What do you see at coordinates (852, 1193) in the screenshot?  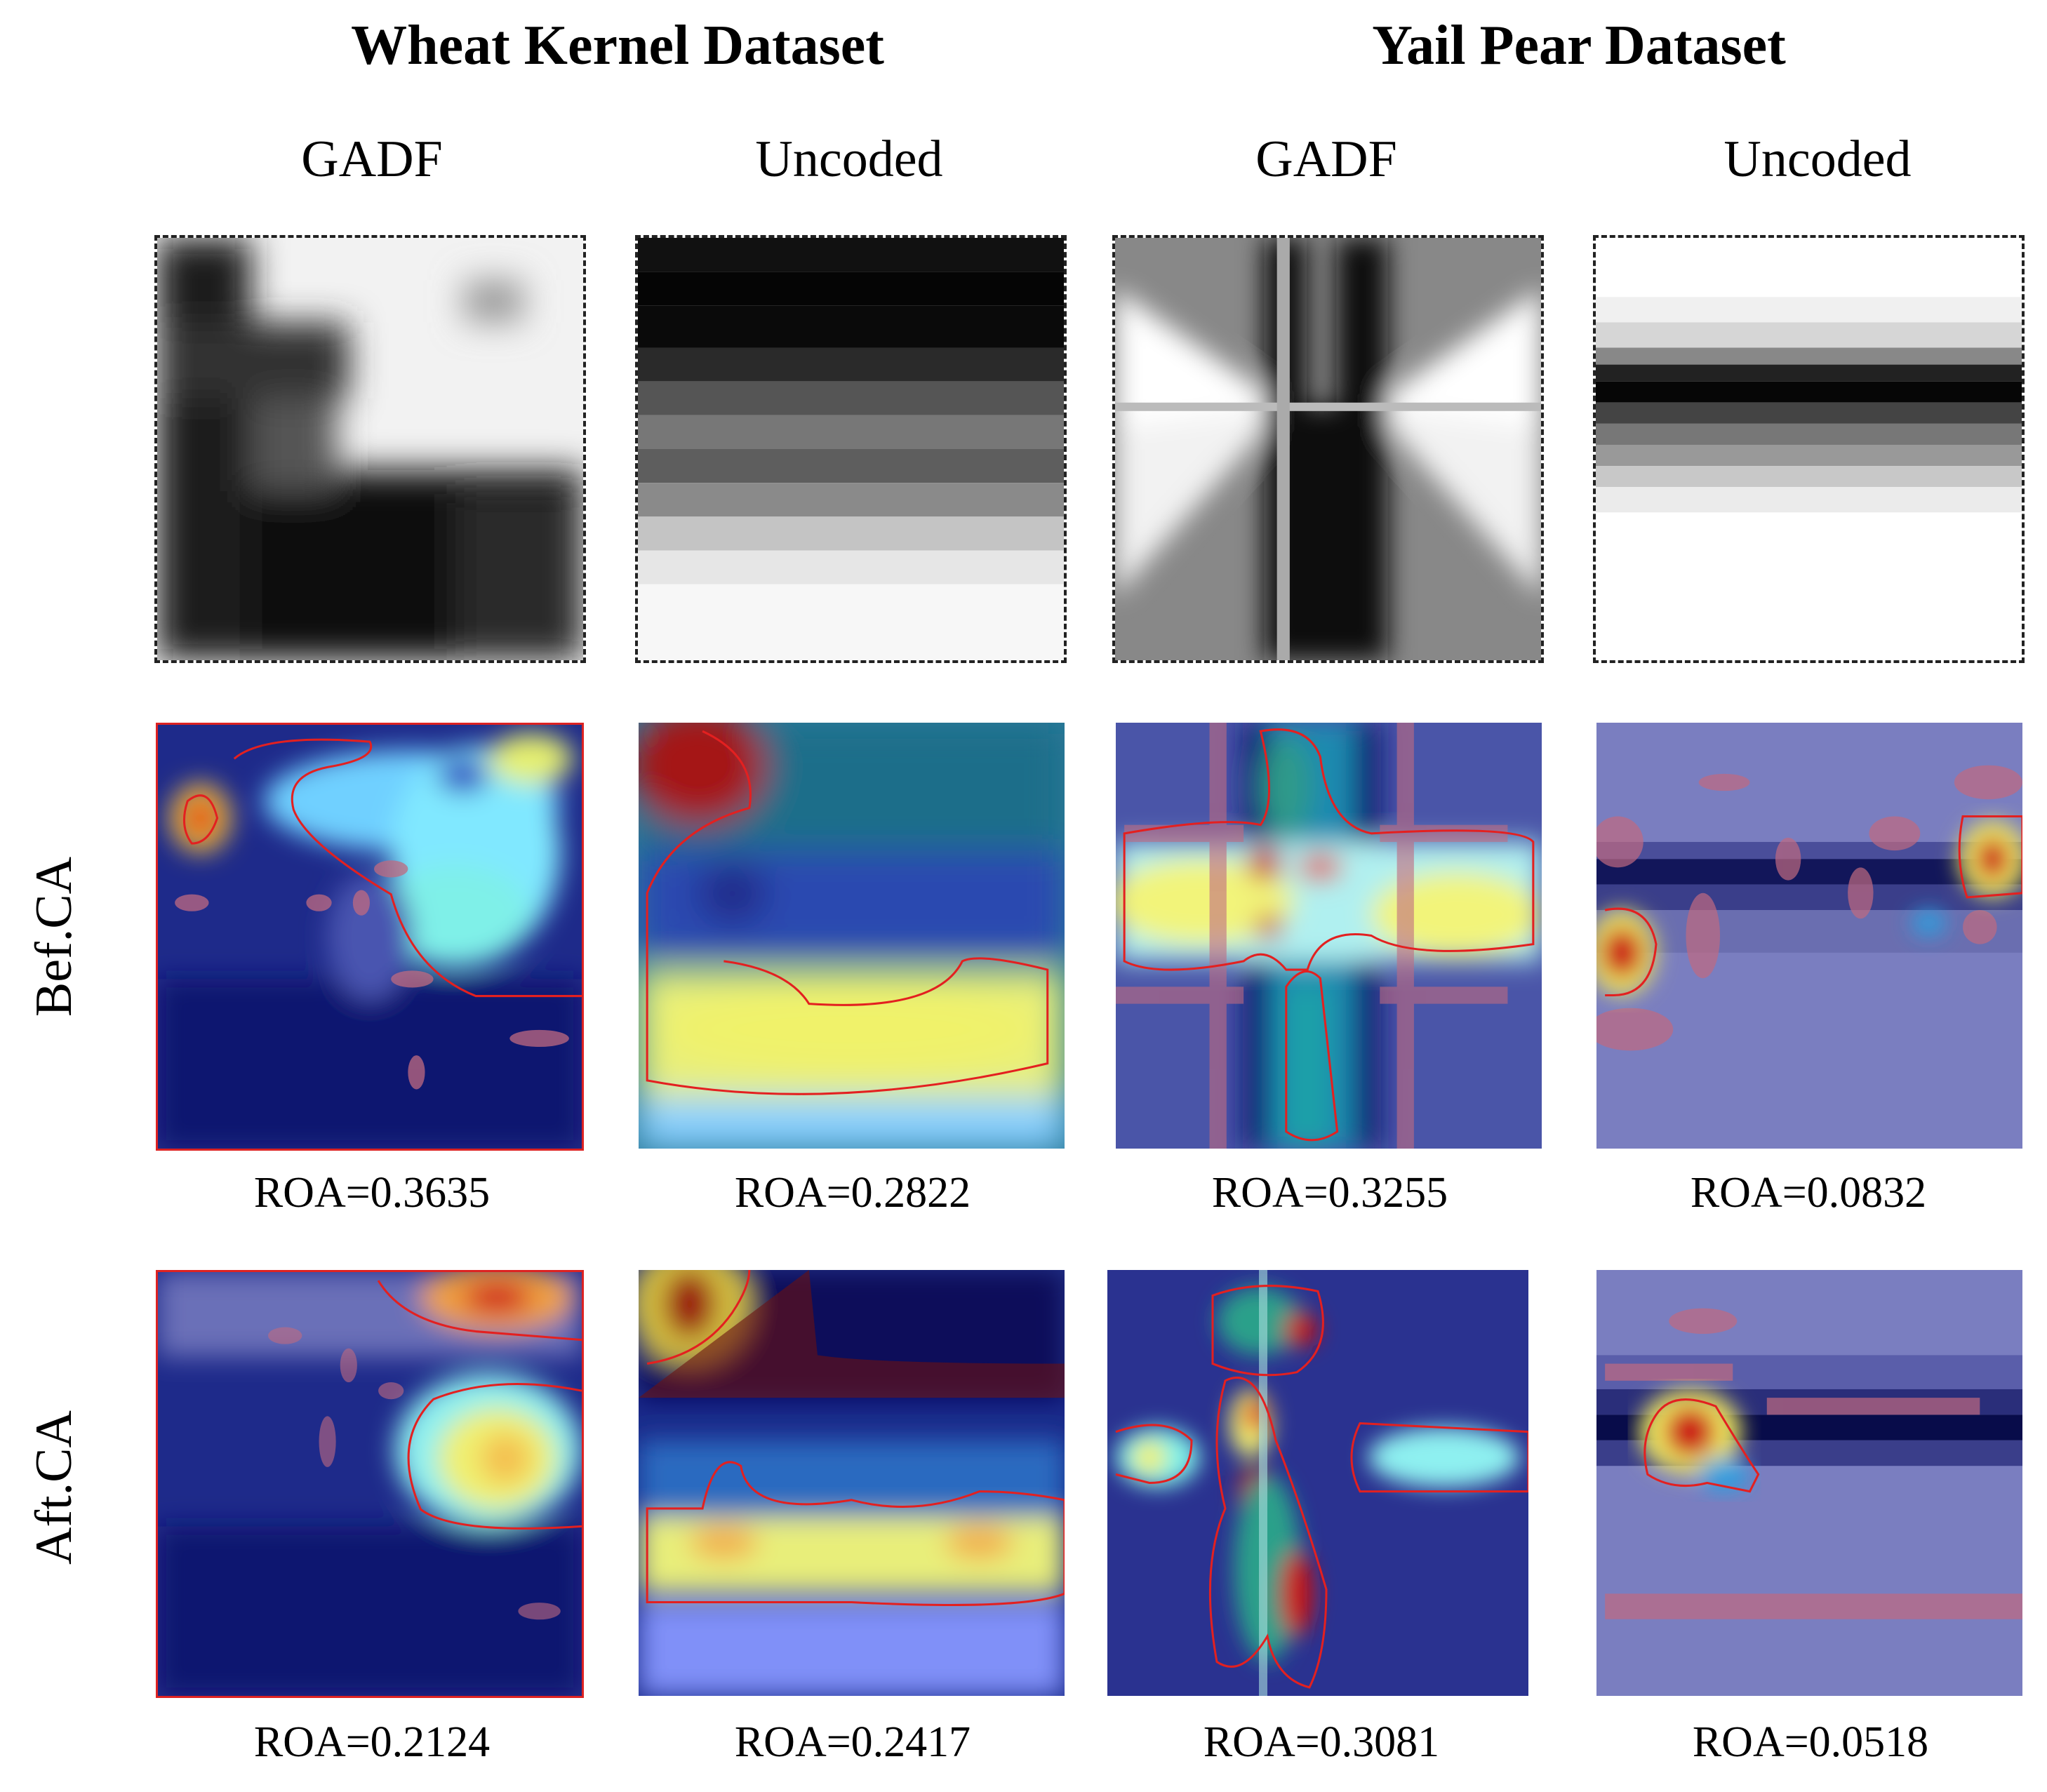 I see `roa-bef-wheat-uncoded: ROA=0.2822` at bounding box center [852, 1193].